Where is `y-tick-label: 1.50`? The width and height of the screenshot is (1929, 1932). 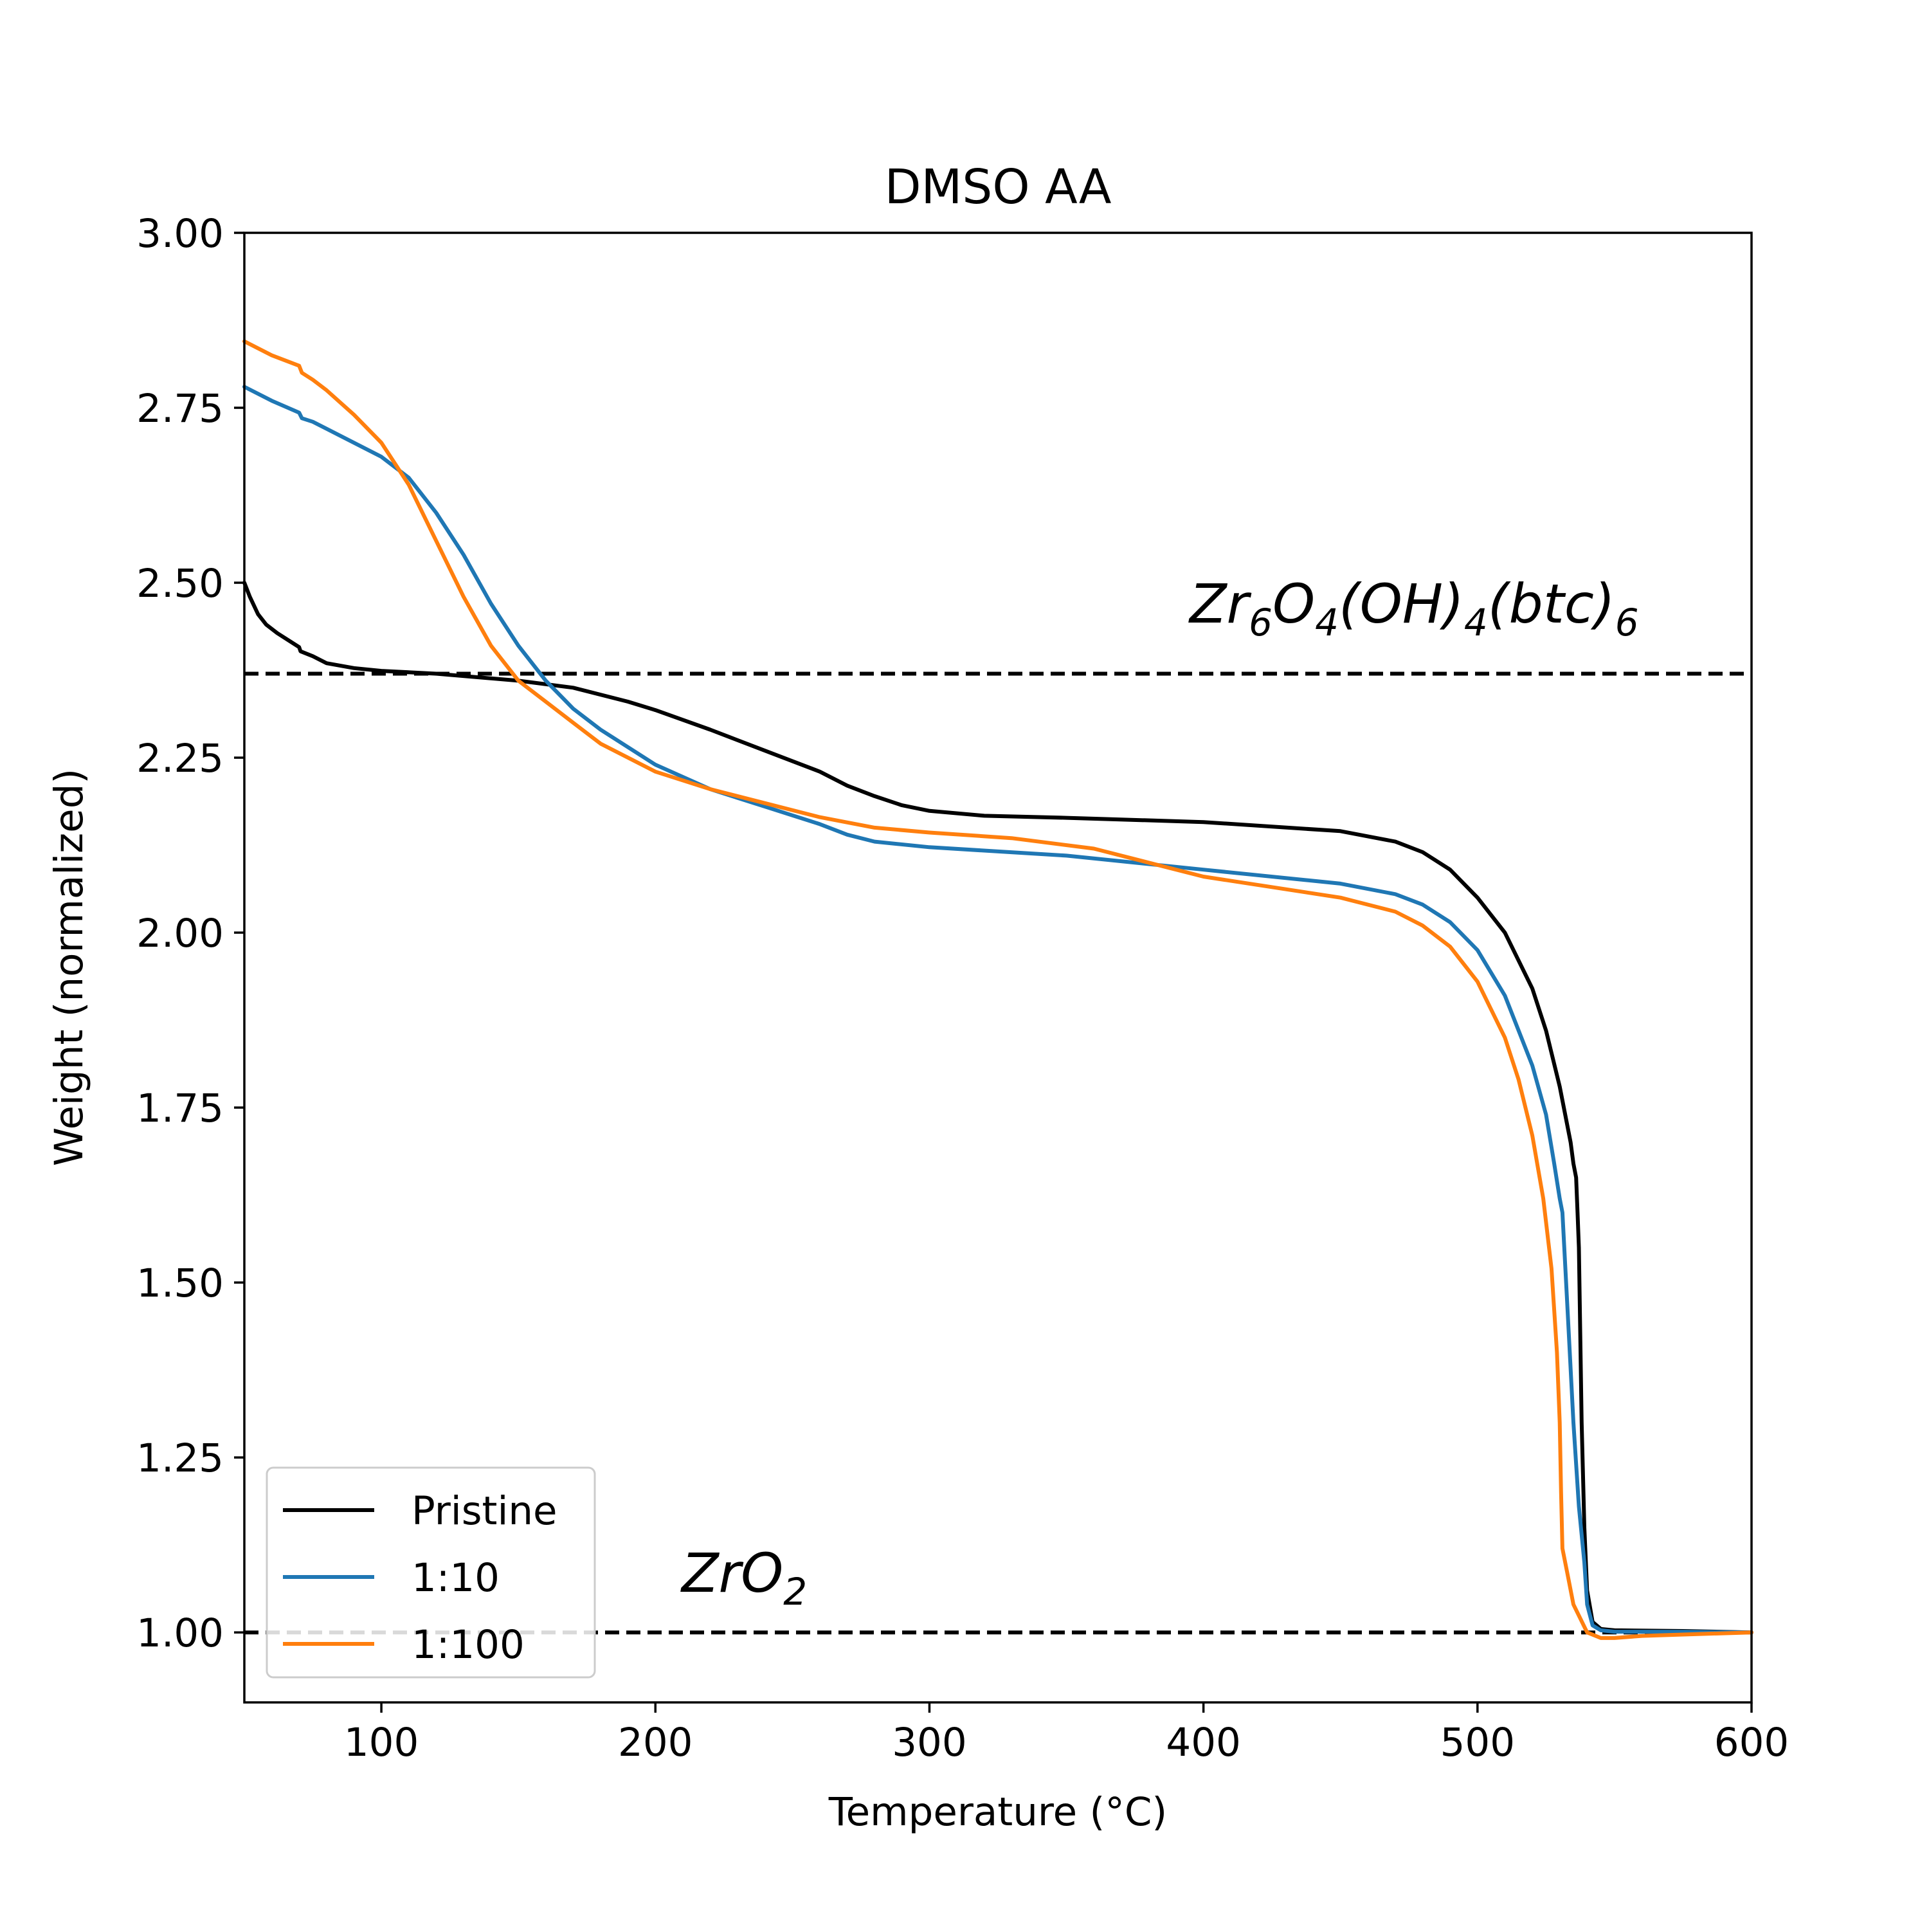 y-tick-label: 1.50 is located at coordinates (180, 1284).